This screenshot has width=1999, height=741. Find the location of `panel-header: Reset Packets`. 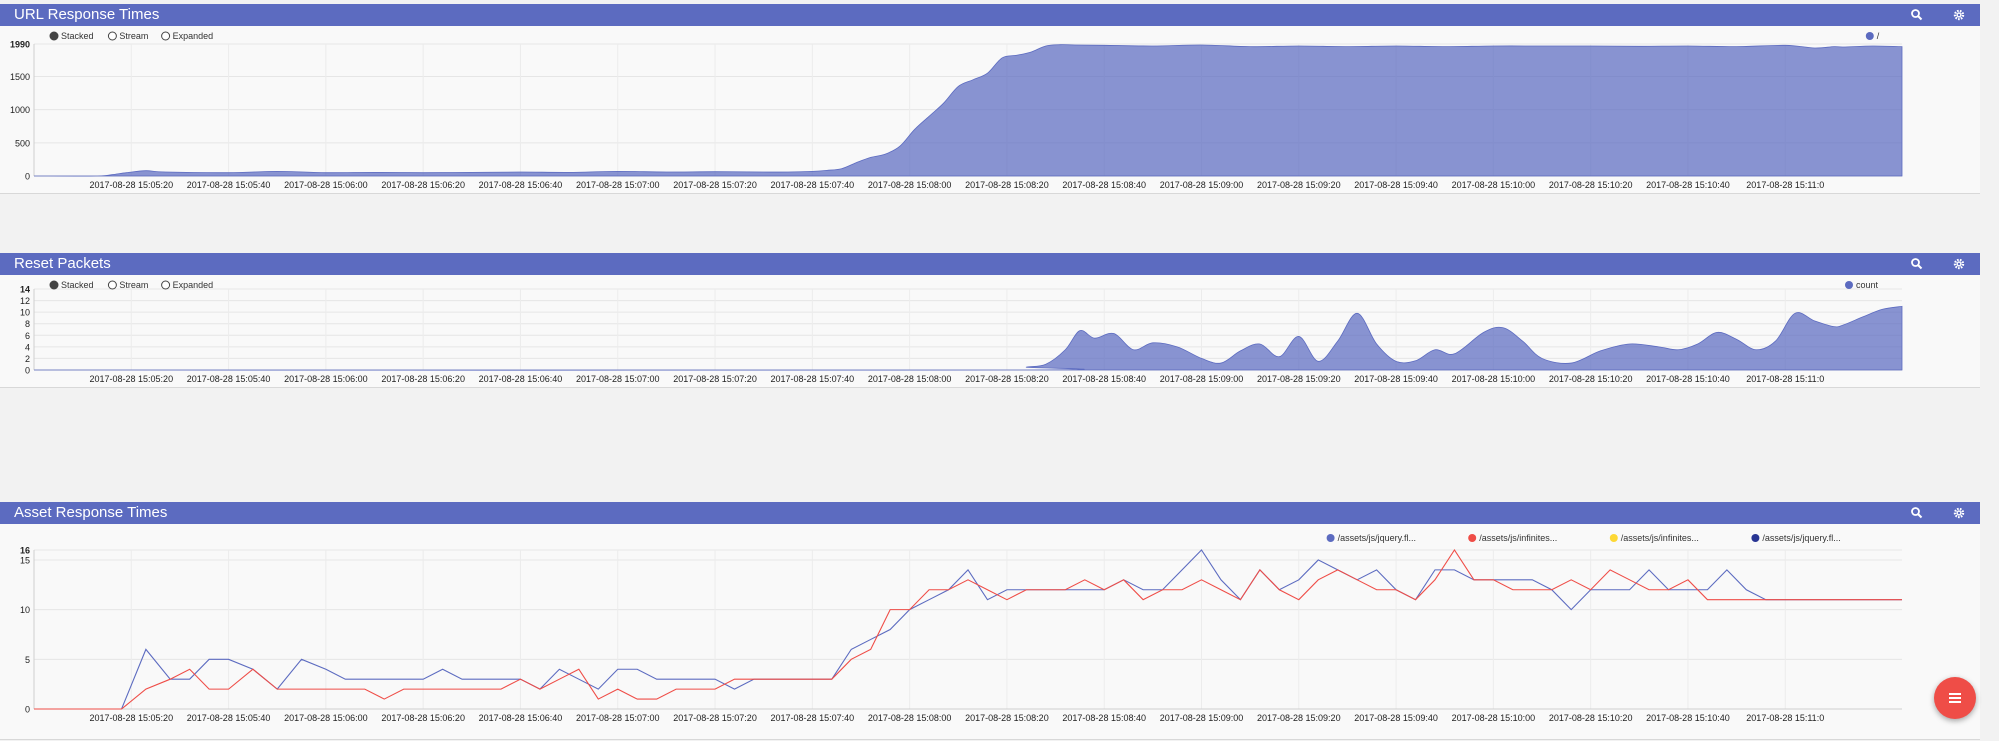

panel-header: Reset Packets is located at coordinates (990, 264).